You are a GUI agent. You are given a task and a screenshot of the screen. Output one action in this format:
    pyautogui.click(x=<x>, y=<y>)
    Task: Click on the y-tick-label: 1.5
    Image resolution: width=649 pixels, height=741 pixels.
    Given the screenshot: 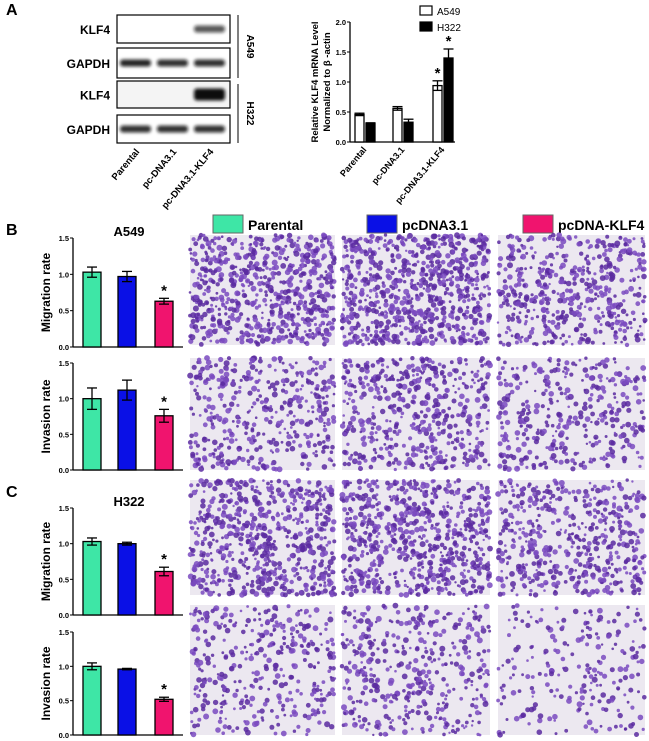 What is the action you would take?
    pyautogui.click(x=341, y=52)
    